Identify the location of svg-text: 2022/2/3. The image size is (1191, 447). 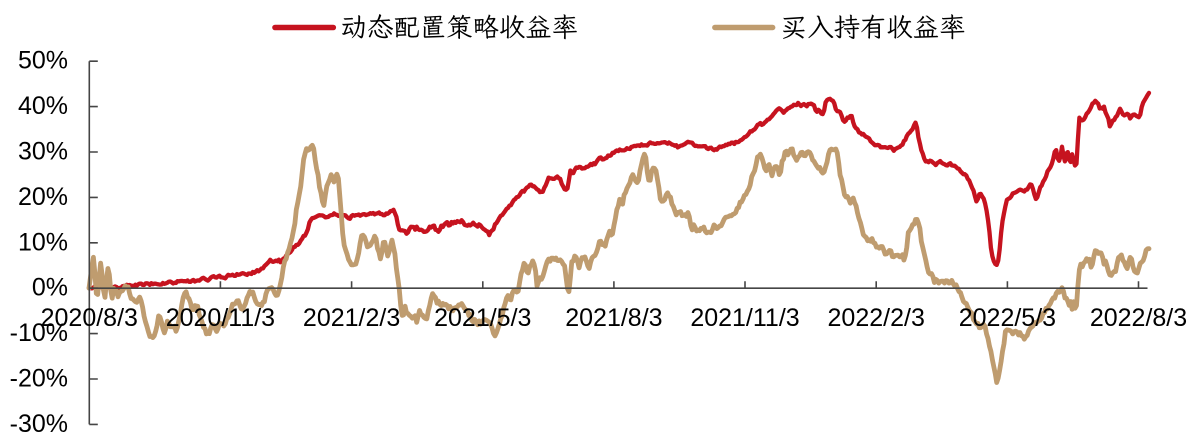
(876, 318).